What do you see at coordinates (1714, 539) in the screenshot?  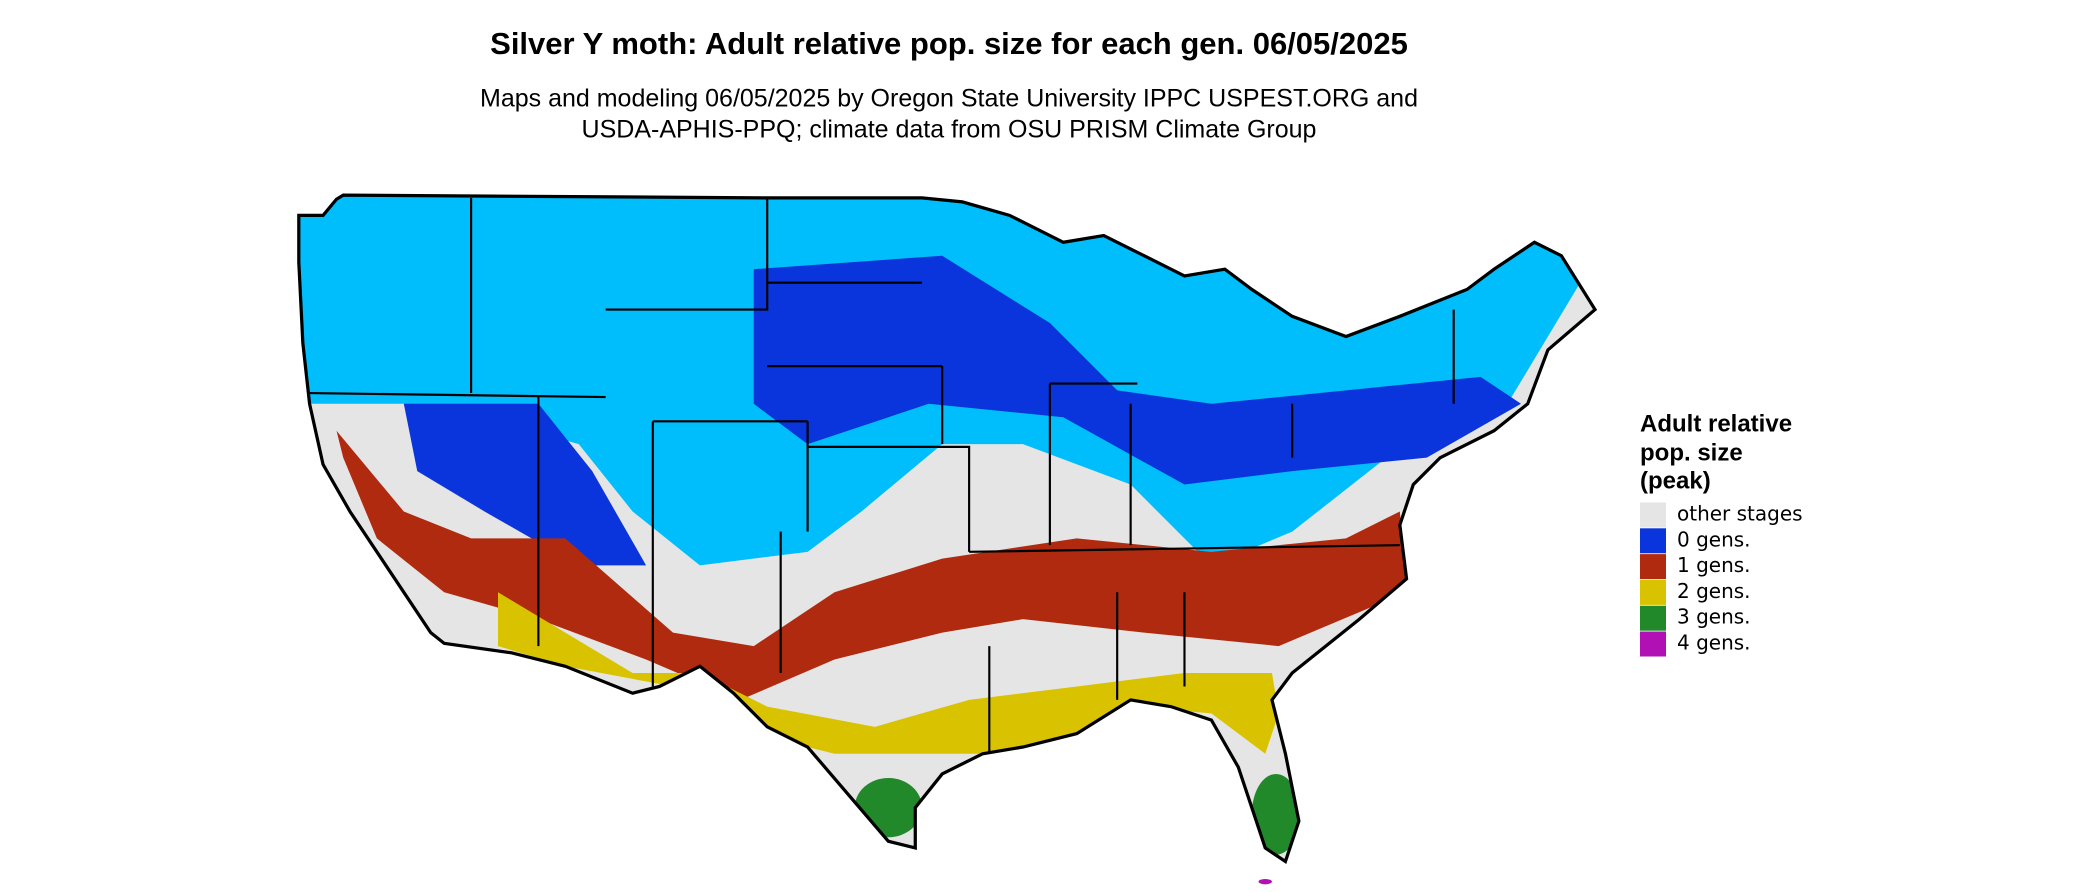 I see `legend-label: 0 gens.` at bounding box center [1714, 539].